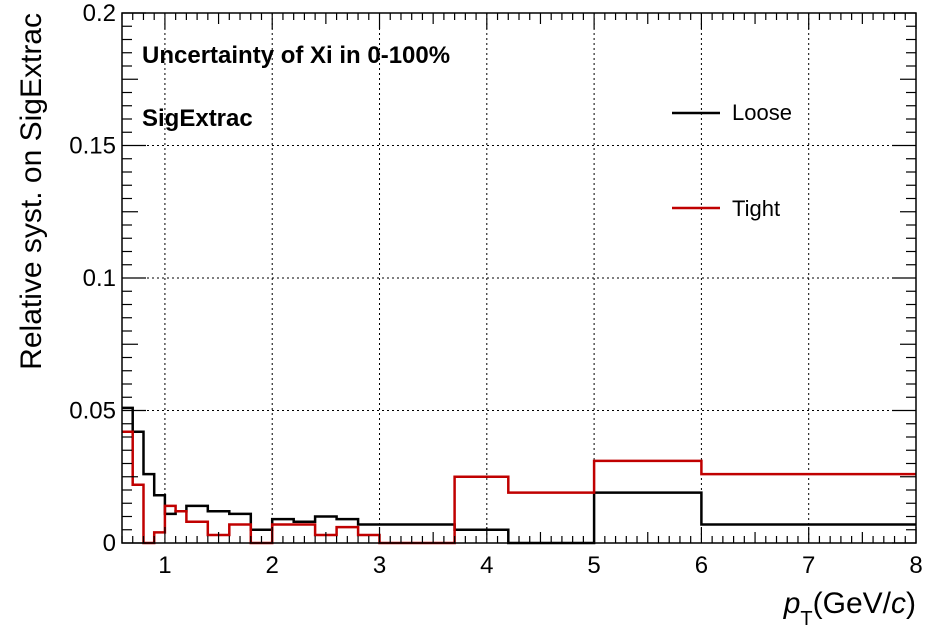 The height and width of the screenshot is (638, 945). What do you see at coordinates (272, 565) in the screenshot?
I see `x-tick-label: 2` at bounding box center [272, 565].